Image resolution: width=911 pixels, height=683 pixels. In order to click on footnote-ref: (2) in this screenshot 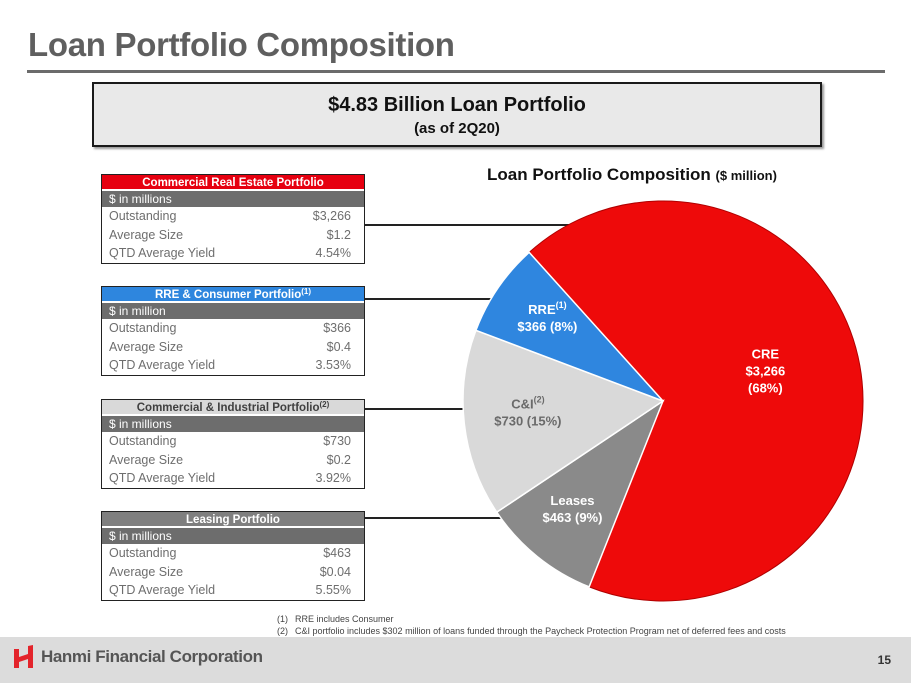, I will do `click(324, 404)`.